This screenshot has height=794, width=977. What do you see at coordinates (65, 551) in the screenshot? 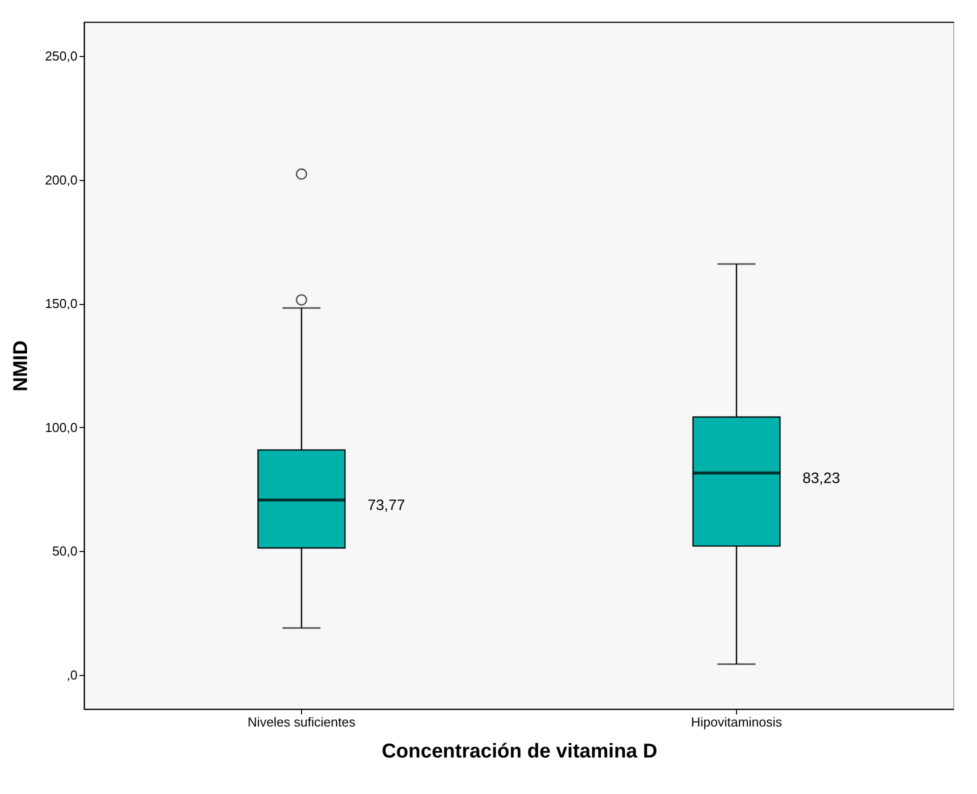
I see `y-tick-label: 50,0` at bounding box center [65, 551].